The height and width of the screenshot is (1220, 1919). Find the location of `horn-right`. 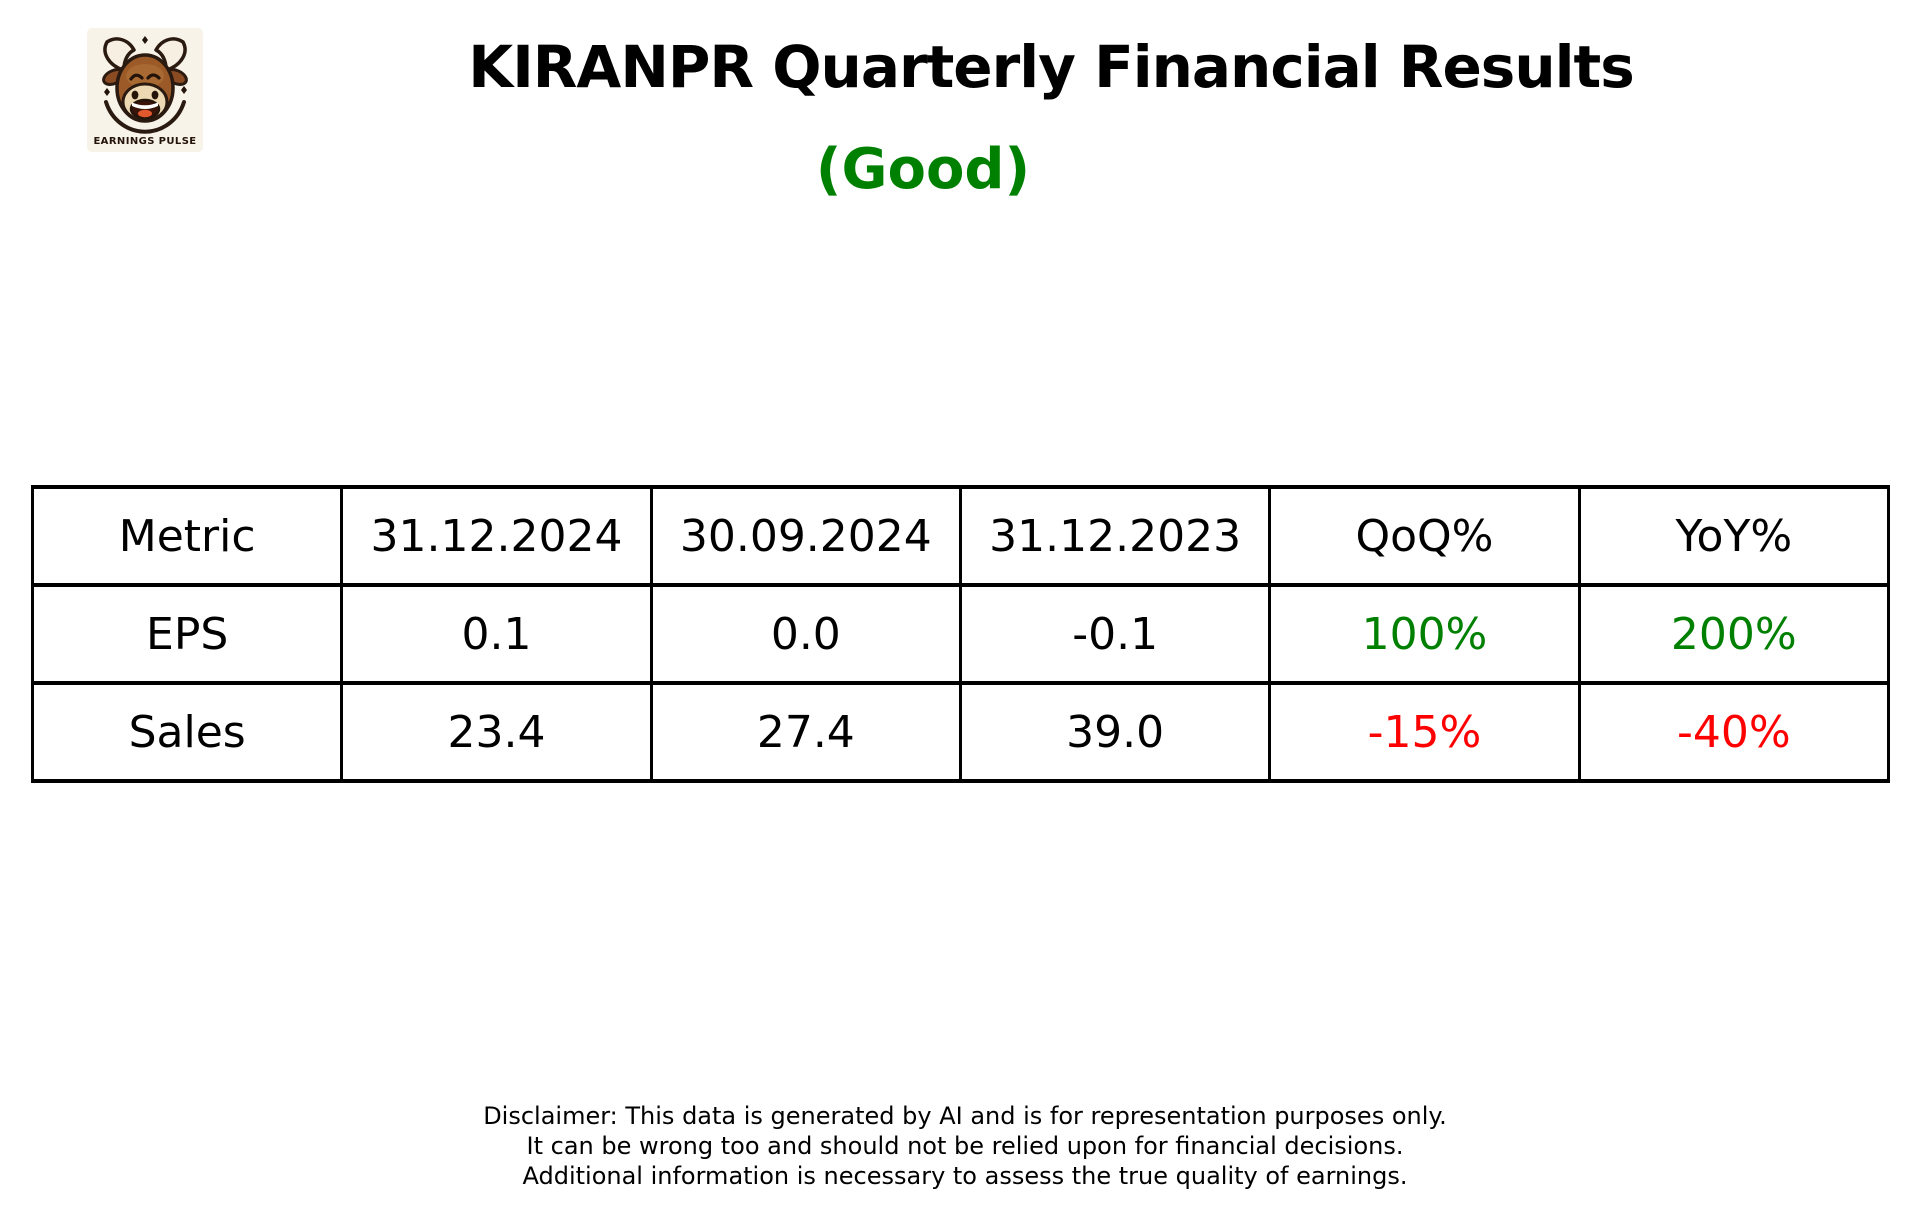

horn-right is located at coordinates (170, 54).